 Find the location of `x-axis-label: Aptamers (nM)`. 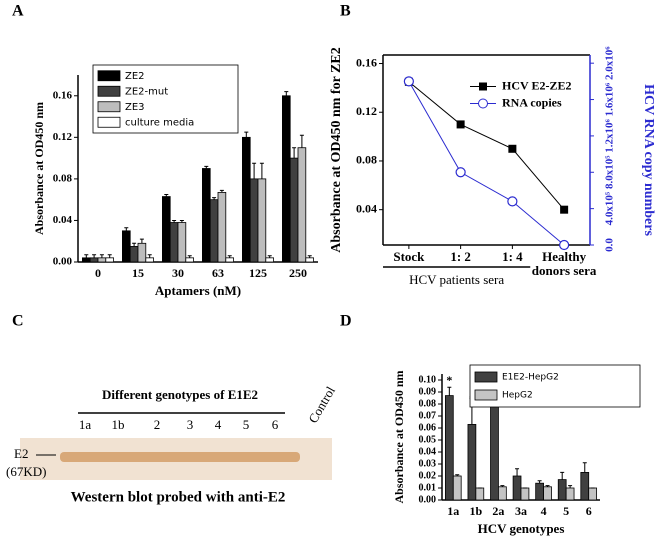

x-axis-label: Aptamers (nM) is located at coordinates (198, 290).